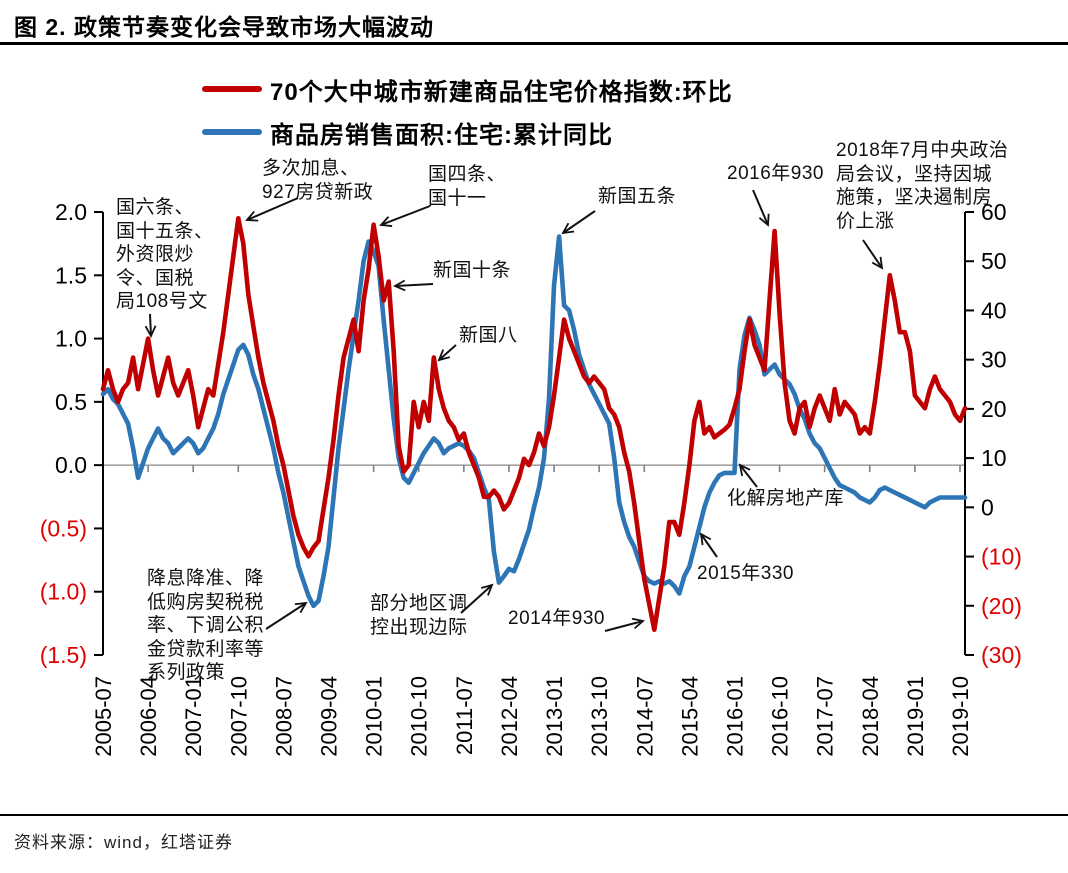 The image size is (1068, 873). Describe the element at coordinates (987, 507) in the screenshot. I see `right-axis-label: 0` at that location.